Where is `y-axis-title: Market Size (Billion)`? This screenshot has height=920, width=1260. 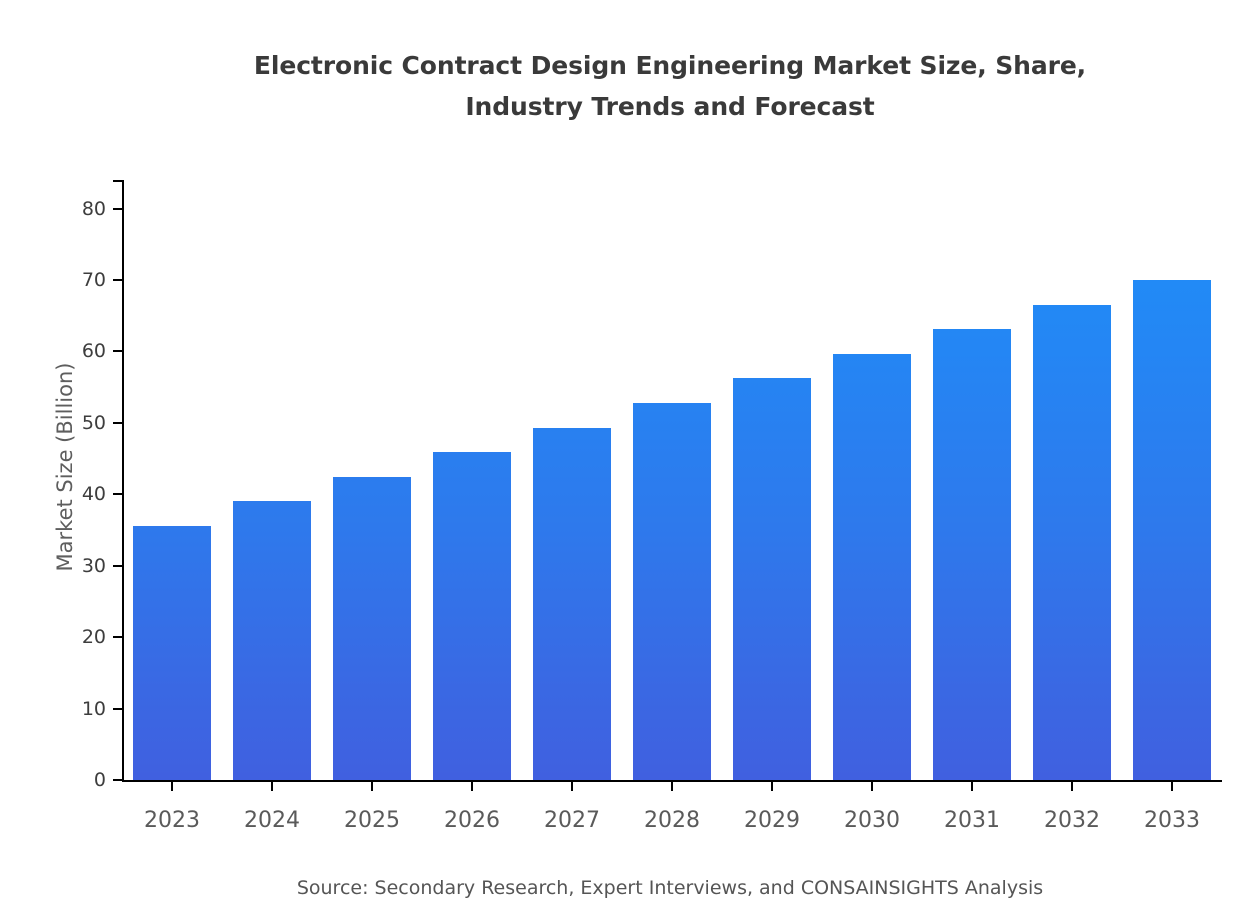
y-axis-title: Market Size (Billion) is located at coordinates (65, 467).